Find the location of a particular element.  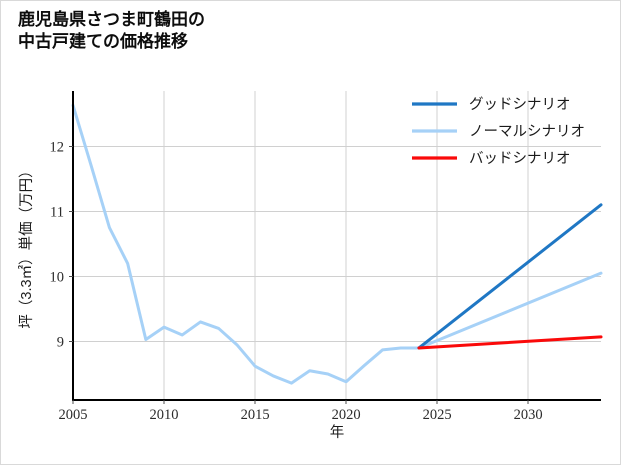

x-tick-label: 2010 is located at coordinates (164, 415).